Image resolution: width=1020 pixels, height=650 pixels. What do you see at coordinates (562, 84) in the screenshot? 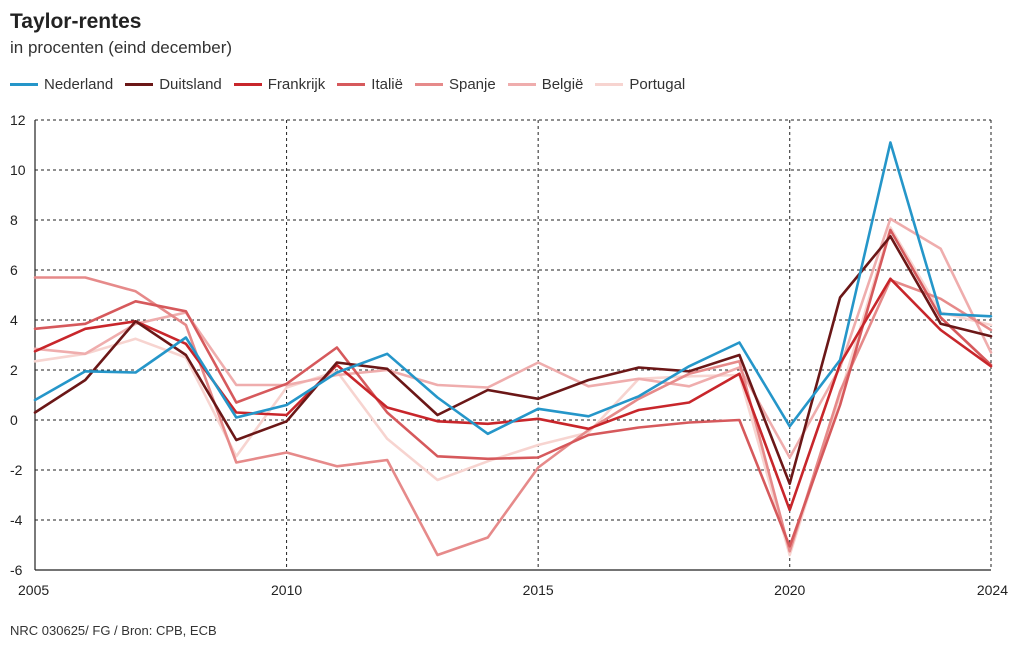
I see `legend-label: België` at bounding box center [562, 84].